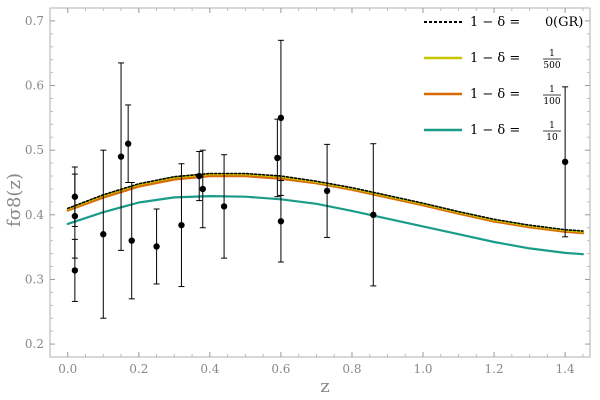  What do you see at coordinates (14, 200) in the screenshot?
I see `y-axis-label: fσ8(z)` at bounding box center [14, 200].